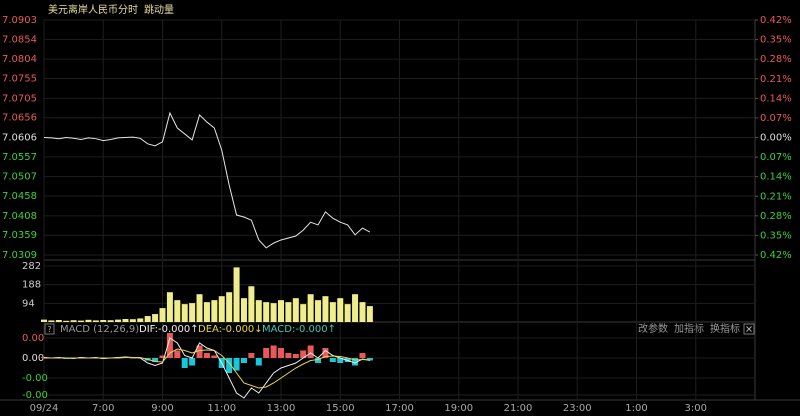 This screenshot has height=416, width=800. Describe the element at coordinates (33, 338) in the screenshot. I see `y-tick-label: 0.00` at that location.